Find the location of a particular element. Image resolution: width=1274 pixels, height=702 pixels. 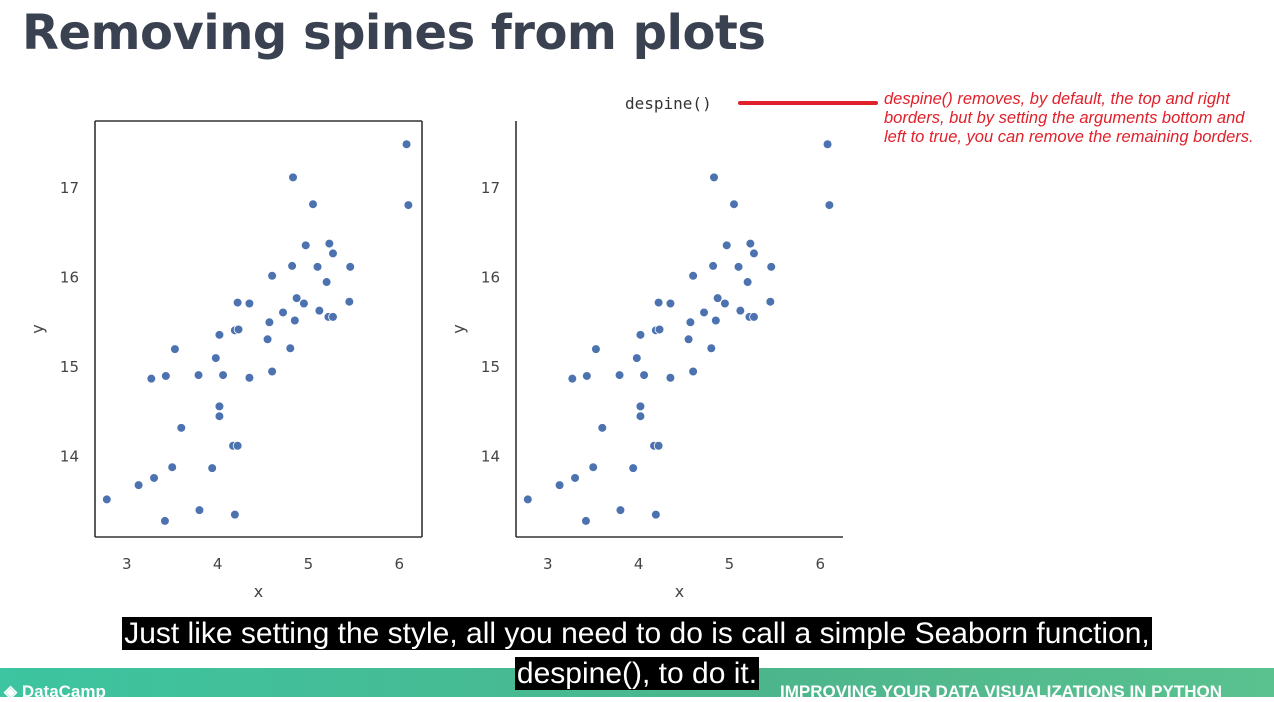

datacamp-logo: ◈ DataCamp is located at coordinates (55, 692).